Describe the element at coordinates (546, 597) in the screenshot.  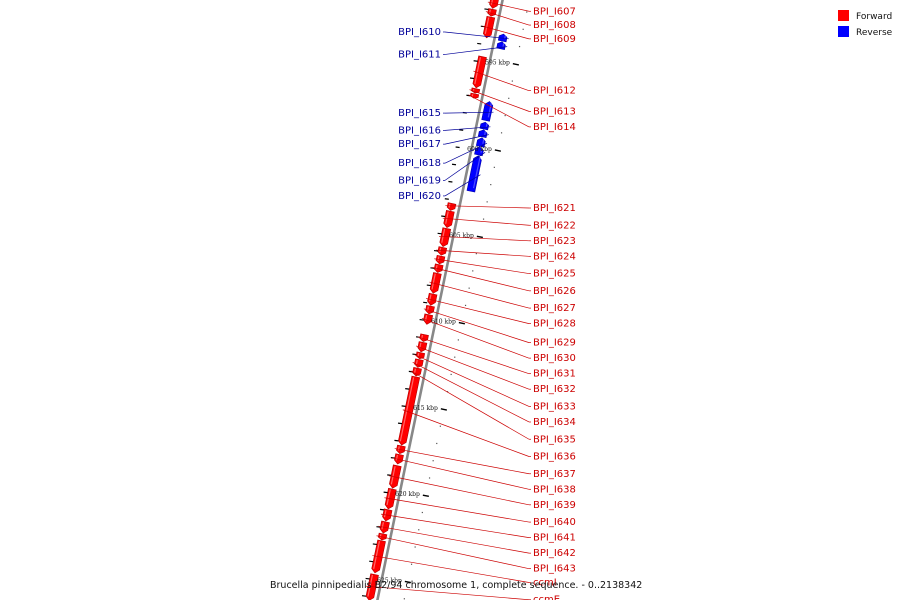
I see `gene-label: ccmE` at that location.